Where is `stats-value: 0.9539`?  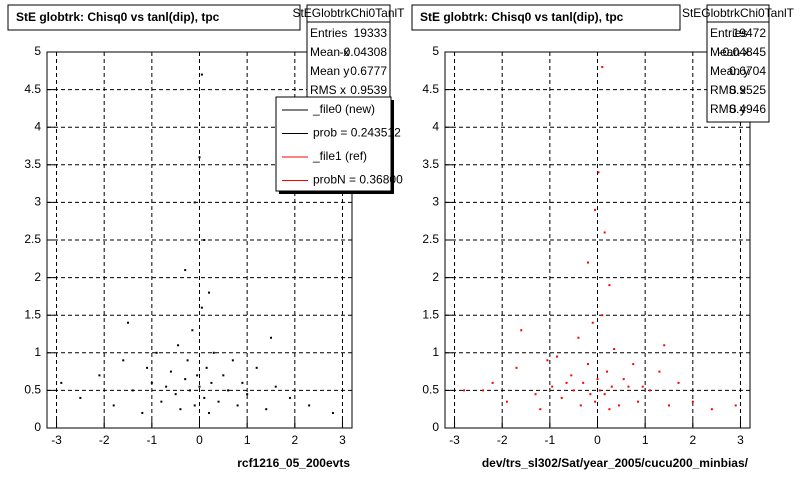 stats-value: 0.9539 is located at coordinates (368, 90).